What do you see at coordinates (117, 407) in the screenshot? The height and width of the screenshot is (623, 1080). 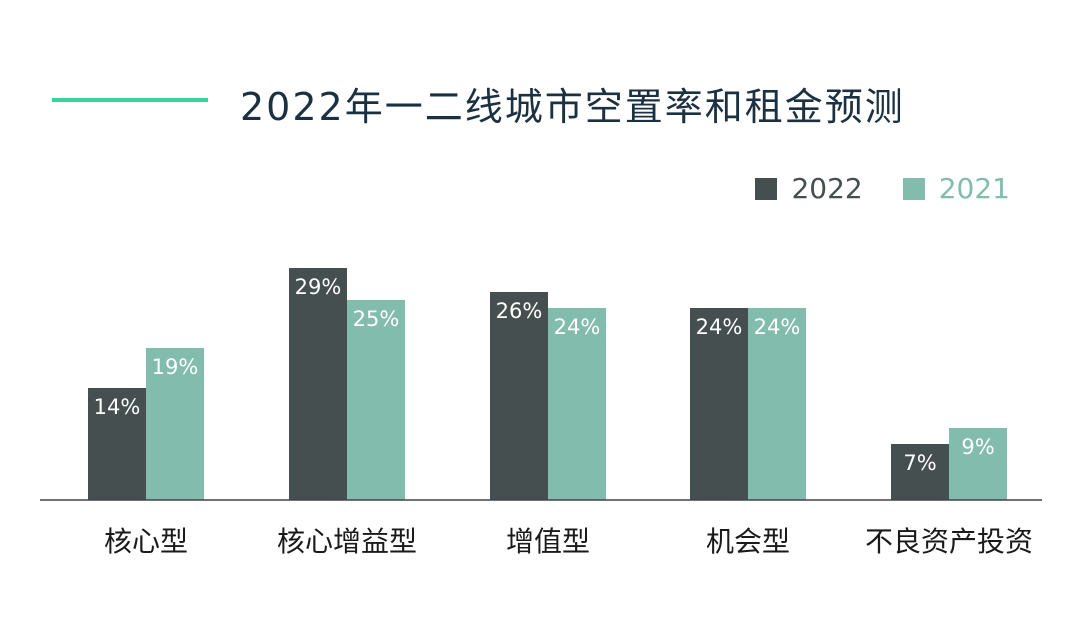 I see `bar-value-label-2022-0: 14%` at bounding box center [117, 407].